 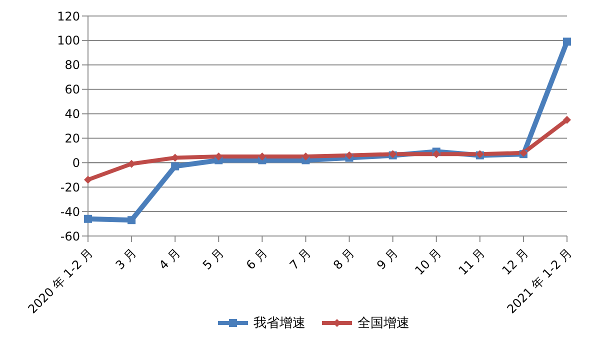 I want to click on x-tick-label: 9 月, so click(x=387, y=259).